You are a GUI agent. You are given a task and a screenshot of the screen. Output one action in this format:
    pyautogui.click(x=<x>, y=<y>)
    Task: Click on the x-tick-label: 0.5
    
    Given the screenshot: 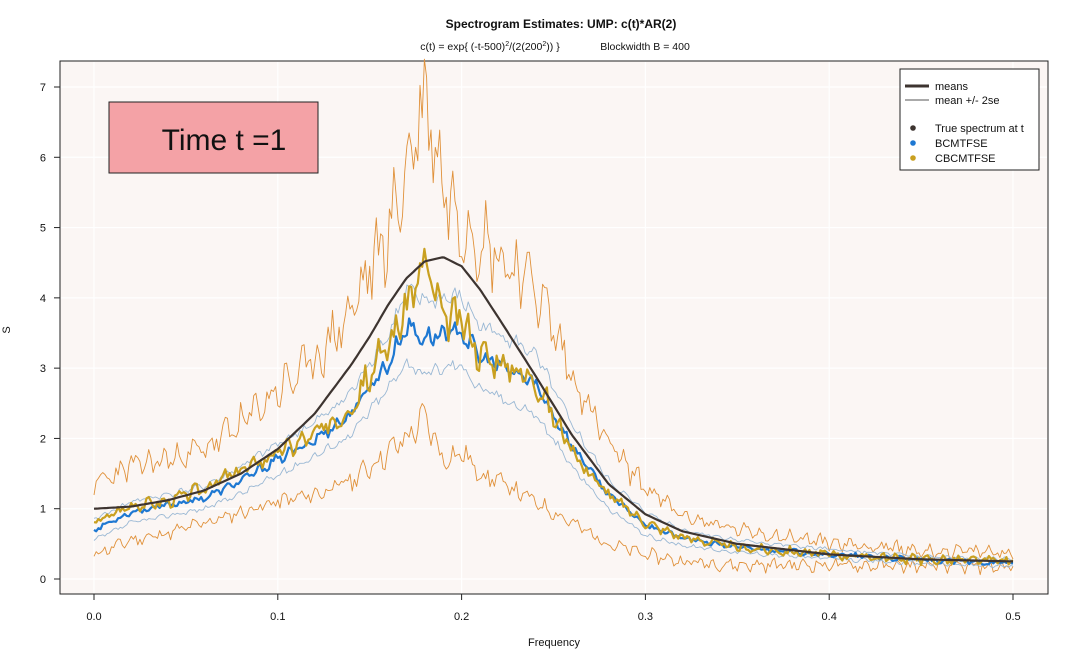 What is the action you would take?
    pyautogui.click(x=1012, y=617)
    